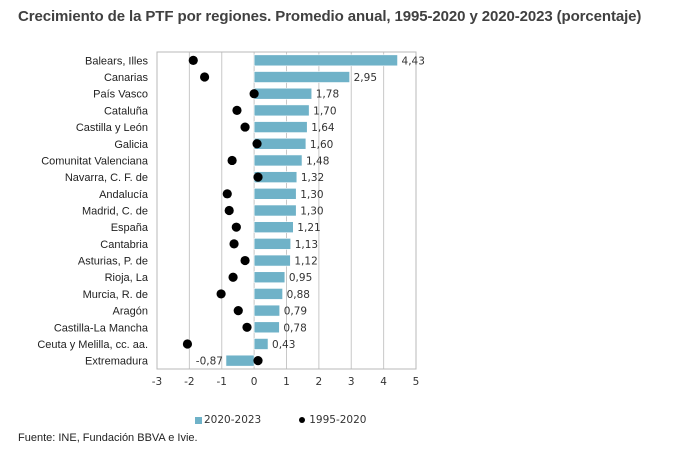 The width and height of the screenshot is (678, 464). What do you see at coordinates (324, 111) in the screenshot?
I see `bar-value-label: 1,70` at bounding box center [324, 111].